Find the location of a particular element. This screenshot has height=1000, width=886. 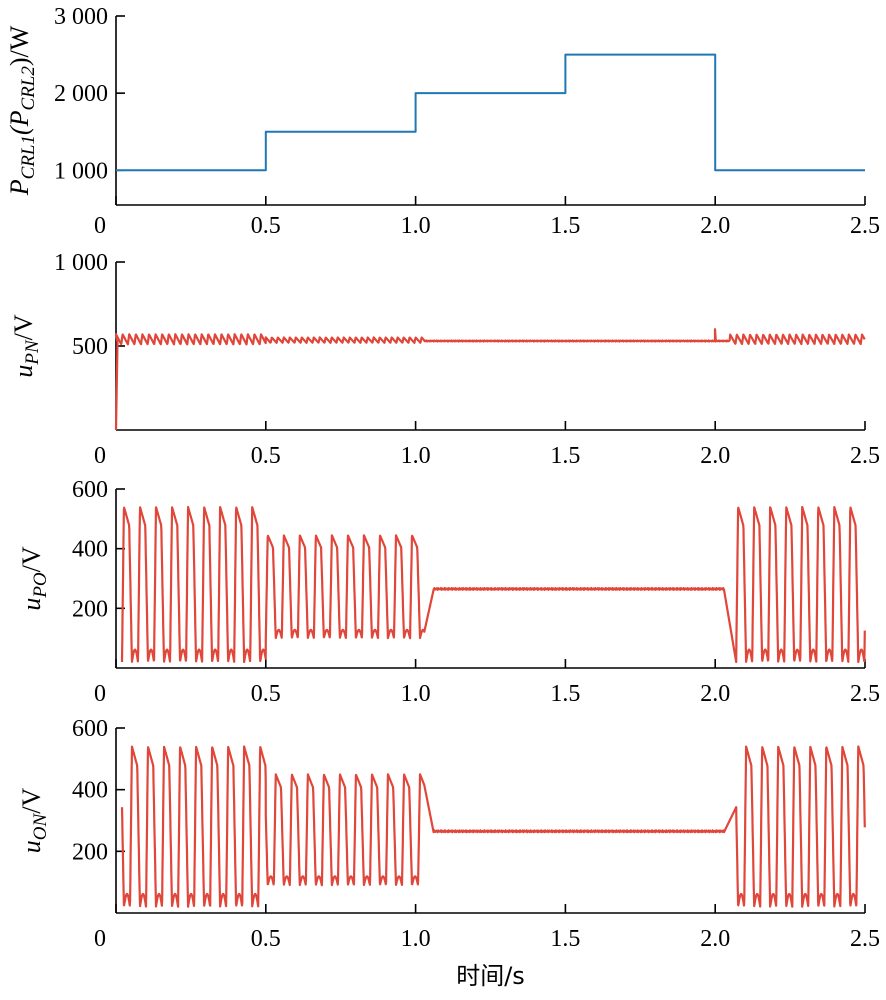

x-axis-title: 时间/s is located at coordinates (490, 976).